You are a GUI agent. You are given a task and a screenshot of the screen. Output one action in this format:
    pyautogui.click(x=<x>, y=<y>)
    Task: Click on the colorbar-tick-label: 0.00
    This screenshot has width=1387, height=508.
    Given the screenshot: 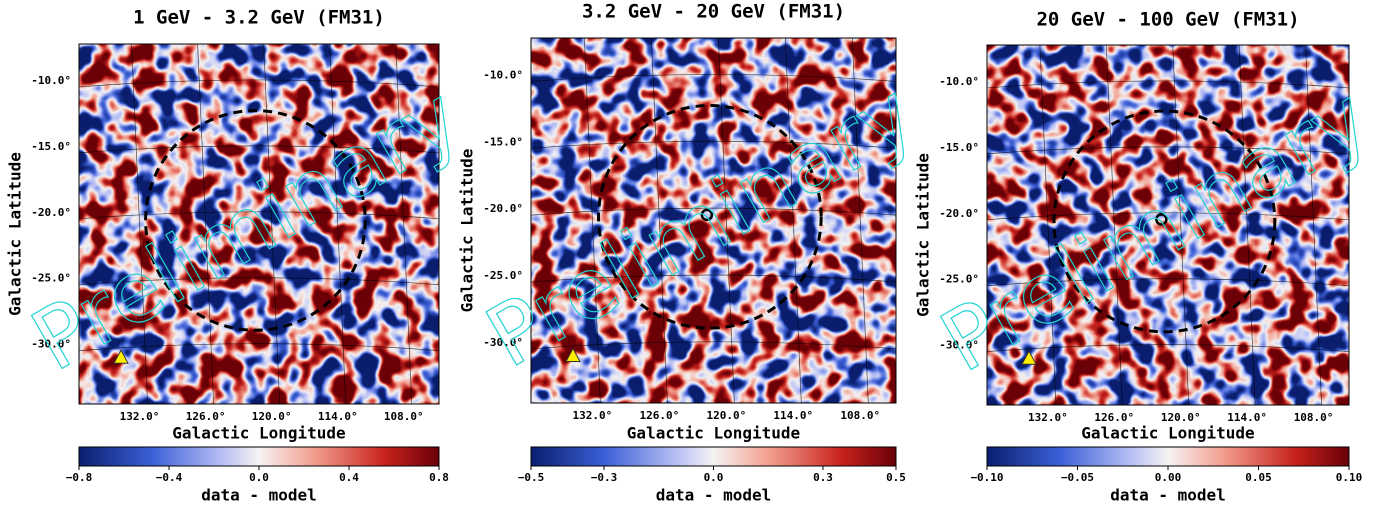 What is the action you would take?
    pyautogui.click(x=1168, y=477)
    